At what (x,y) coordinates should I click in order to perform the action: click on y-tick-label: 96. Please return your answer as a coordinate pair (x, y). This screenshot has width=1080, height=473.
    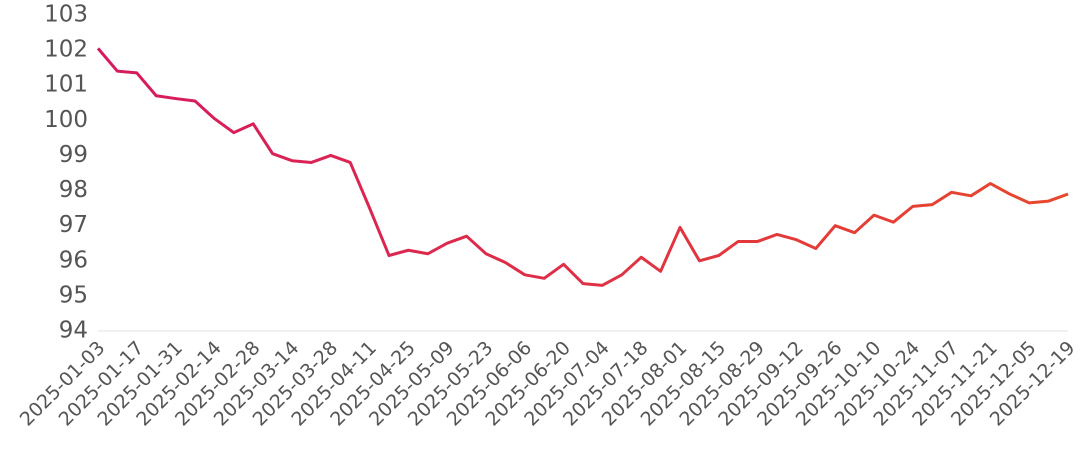
    Looking at the image, I should click on (73, 260).